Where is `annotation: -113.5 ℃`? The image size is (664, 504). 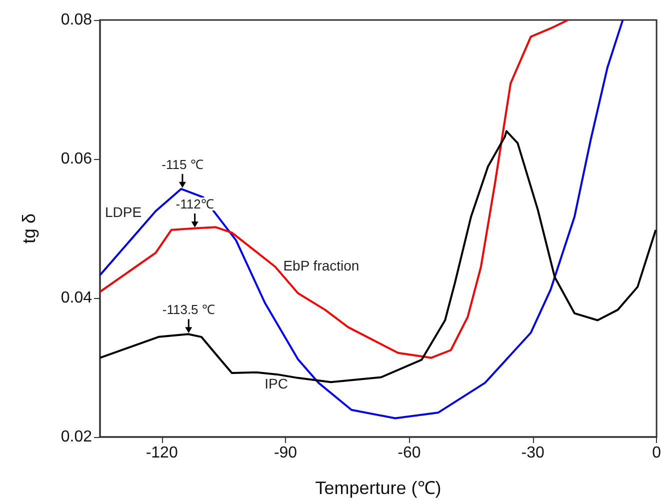 annotation: -113.5 ℃ is located at coordinates (188, 310).